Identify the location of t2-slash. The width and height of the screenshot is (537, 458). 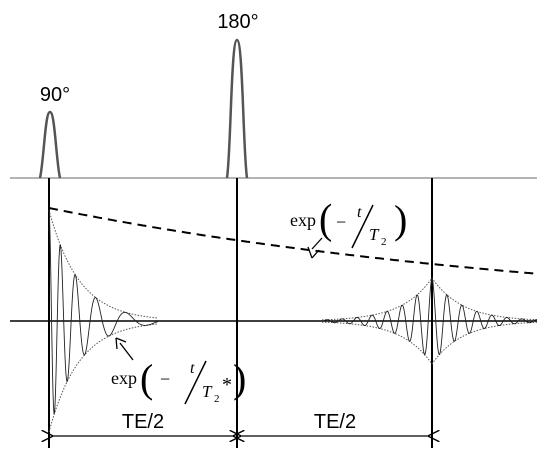
(362, 226).